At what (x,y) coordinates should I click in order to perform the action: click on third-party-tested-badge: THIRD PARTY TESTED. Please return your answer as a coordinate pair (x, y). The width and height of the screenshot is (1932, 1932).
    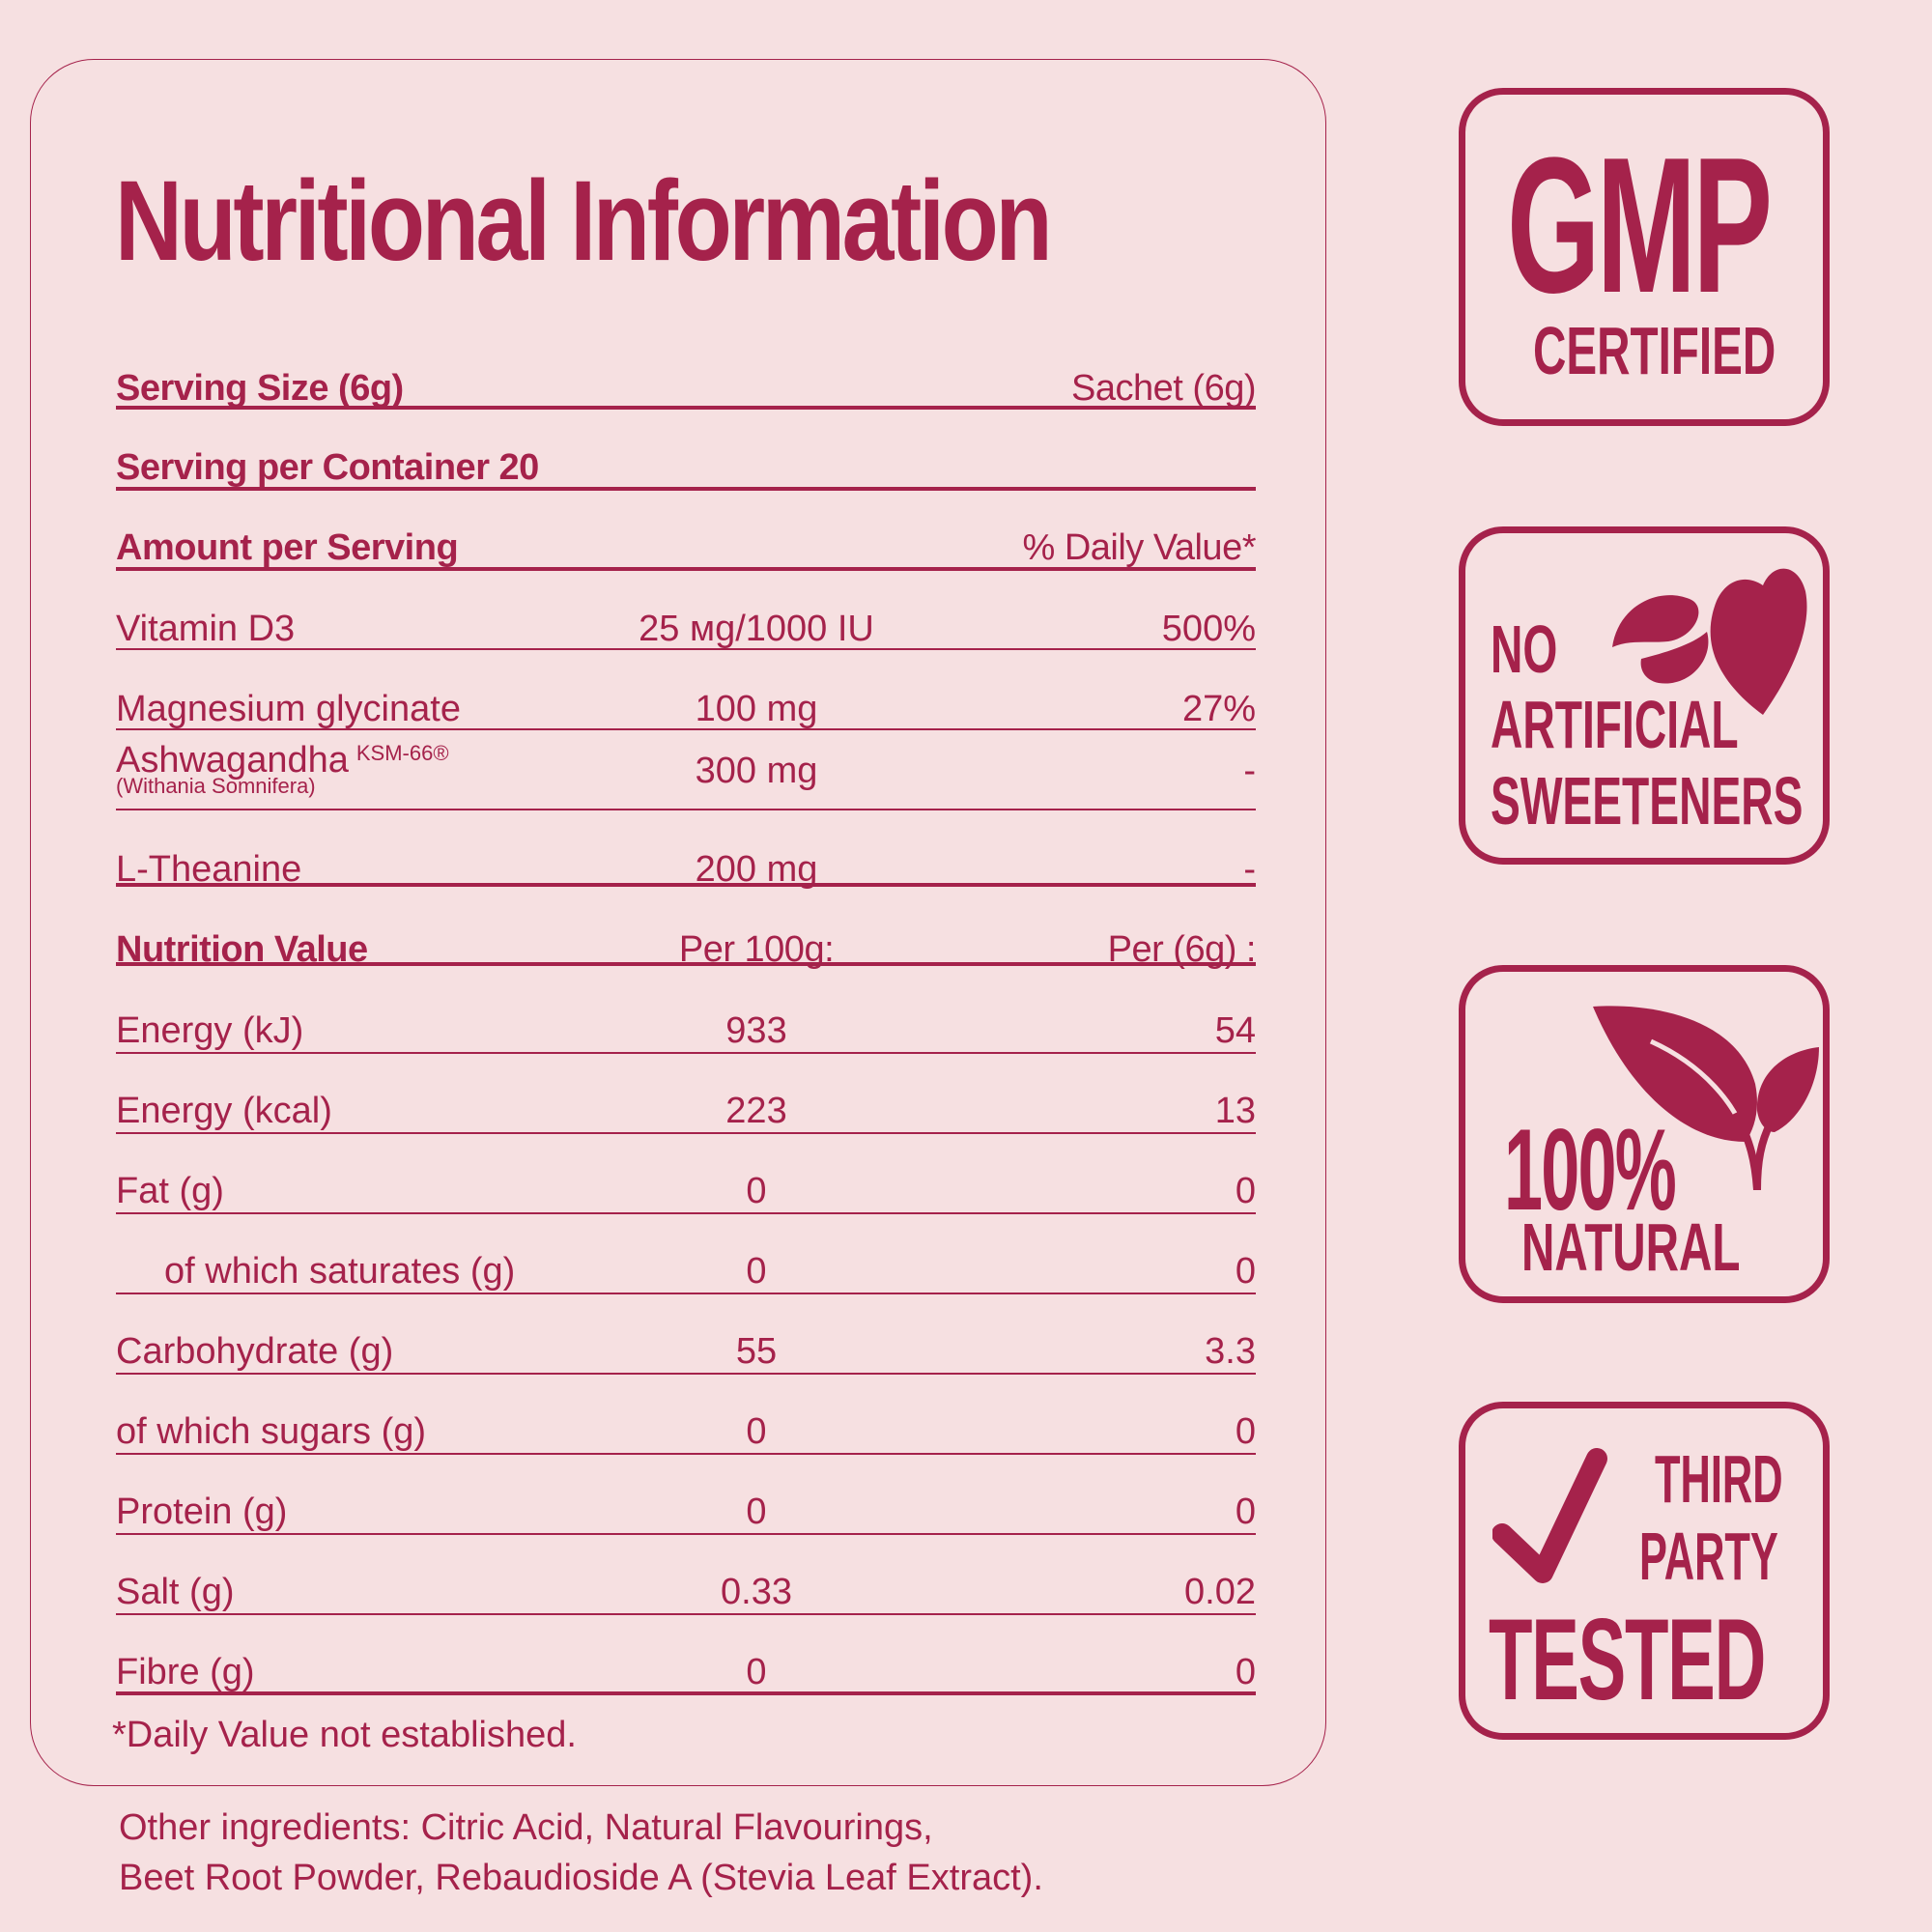
    Looking at the image, I should click on (1644, 1571).